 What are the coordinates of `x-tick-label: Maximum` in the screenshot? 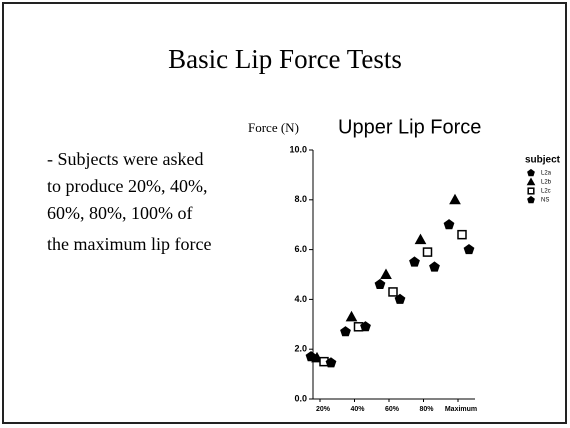 It's located at (461, 409).